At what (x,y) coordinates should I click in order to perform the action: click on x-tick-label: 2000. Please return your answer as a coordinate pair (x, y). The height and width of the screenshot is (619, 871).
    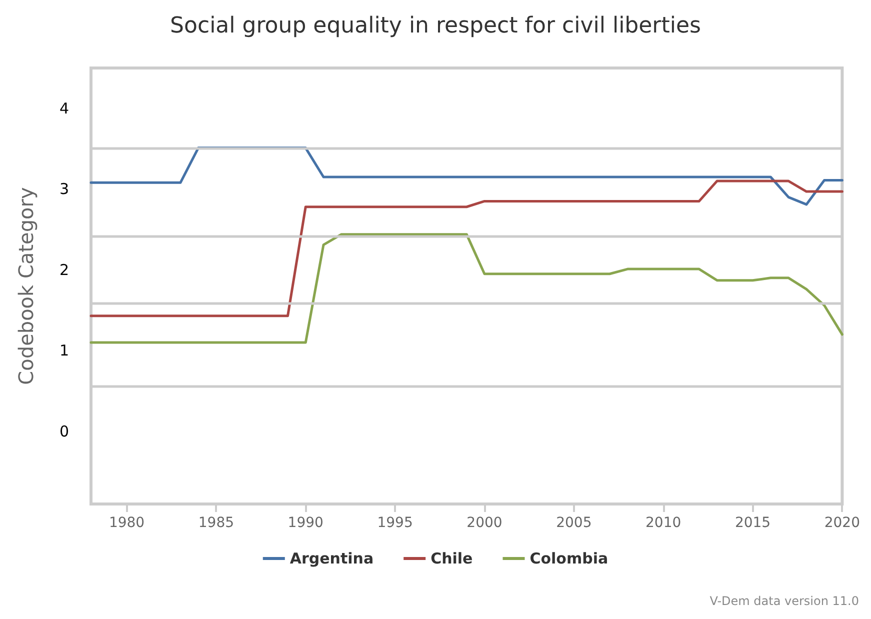
    Looking at the image, I should click on (484, 523).